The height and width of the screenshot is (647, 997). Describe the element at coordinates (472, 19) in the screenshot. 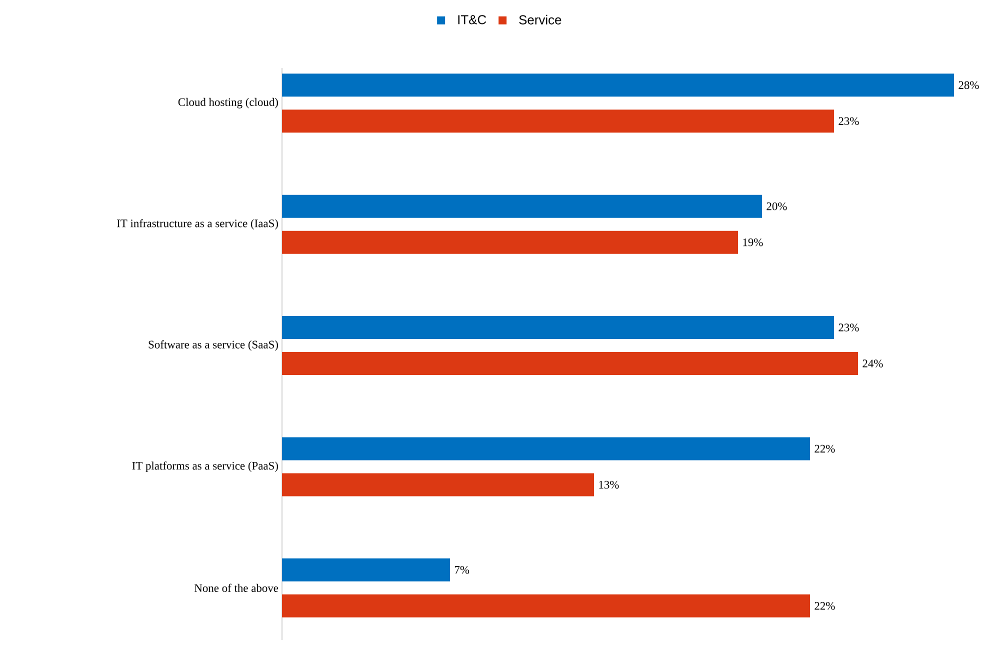

I see `legend-label: IT&C` at that location.